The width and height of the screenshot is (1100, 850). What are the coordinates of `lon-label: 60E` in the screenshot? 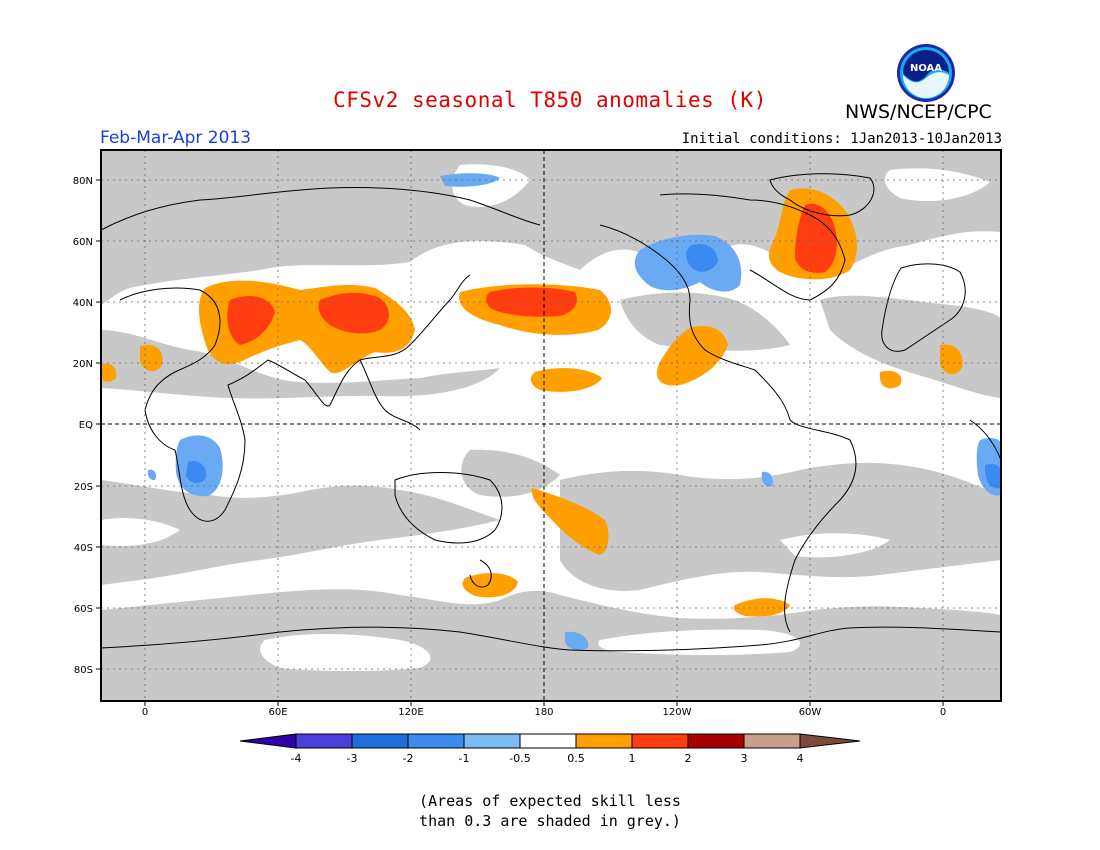 It's located at (277, 712).